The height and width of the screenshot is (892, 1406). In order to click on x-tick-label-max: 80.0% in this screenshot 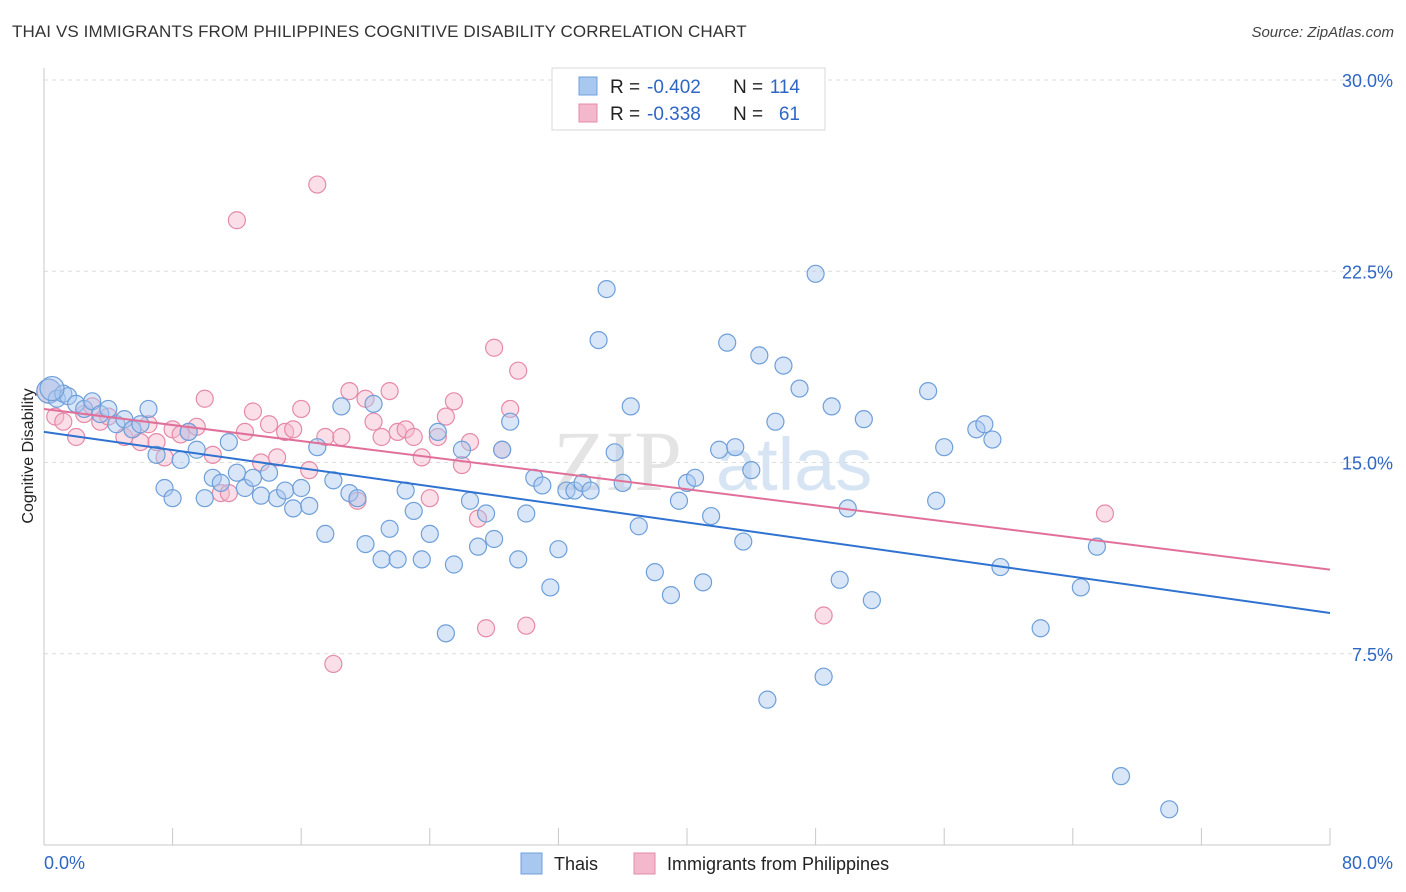, I will do `click(1367, 863)`.